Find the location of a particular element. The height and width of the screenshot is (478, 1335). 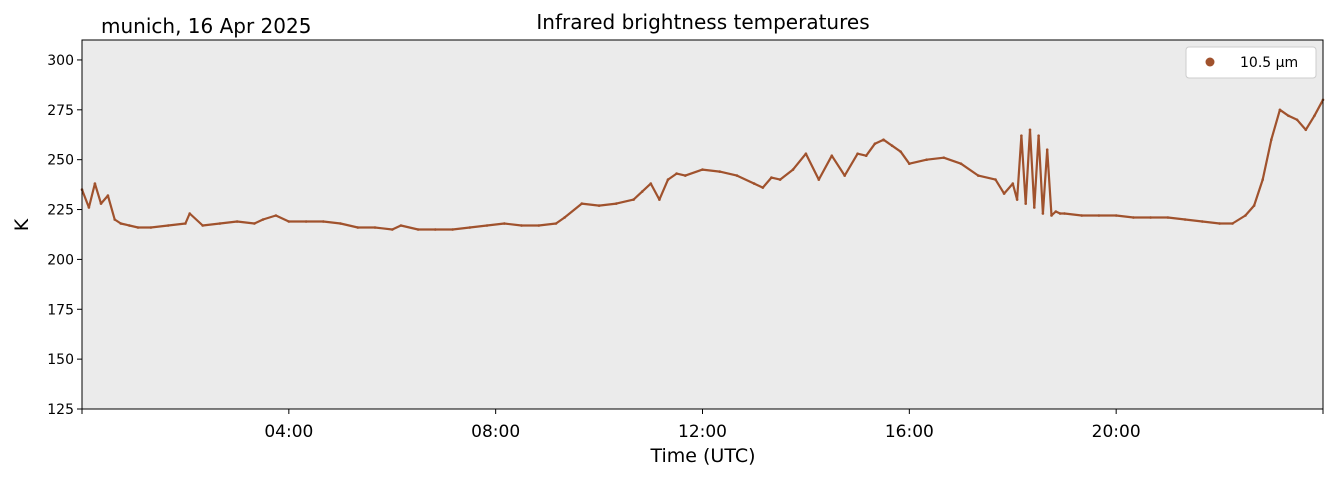

x-axis: 04:00 08:00 12:00 16:00 20:00 is located at coordinates (702, 425).